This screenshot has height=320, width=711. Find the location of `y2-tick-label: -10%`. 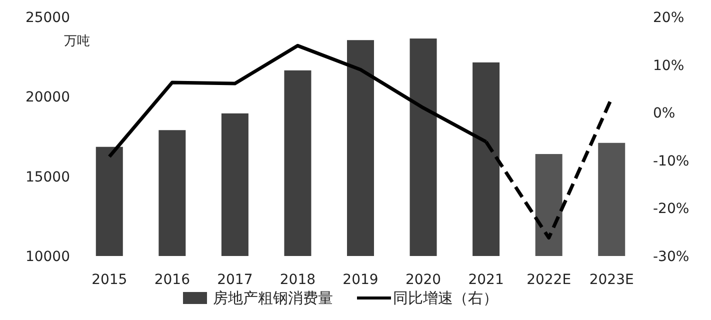

y2-tick-label: -10% is located at coordinates (671, 161).